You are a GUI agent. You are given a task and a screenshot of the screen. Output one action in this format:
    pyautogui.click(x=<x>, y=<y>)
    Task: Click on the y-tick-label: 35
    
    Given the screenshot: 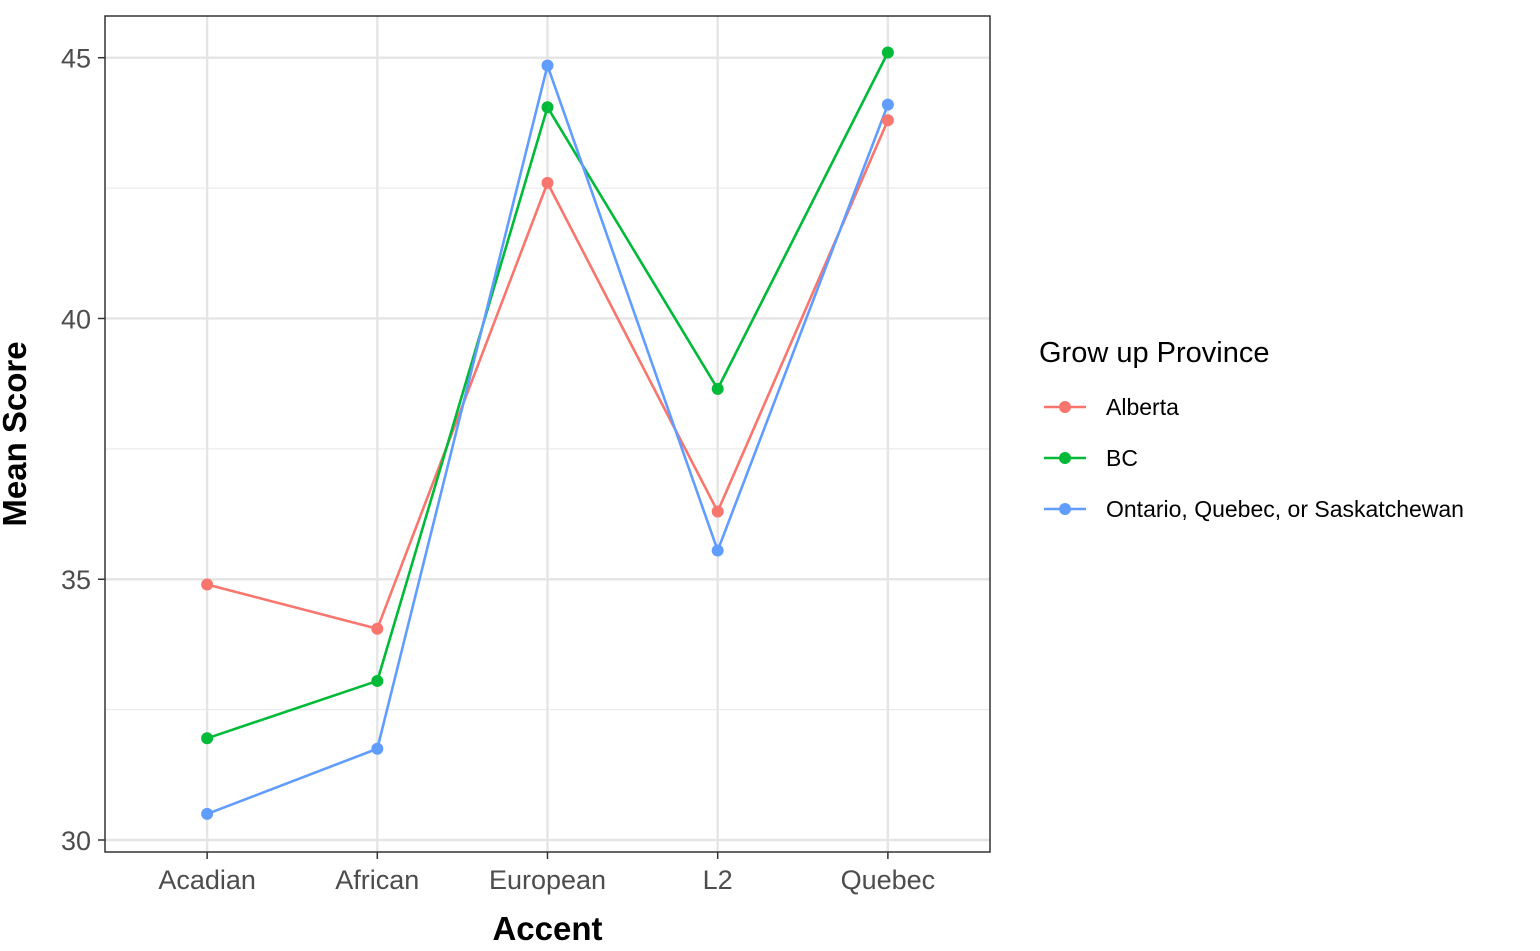 What is the action you would take?
    pyautogui.click(x=76, y=580)
    